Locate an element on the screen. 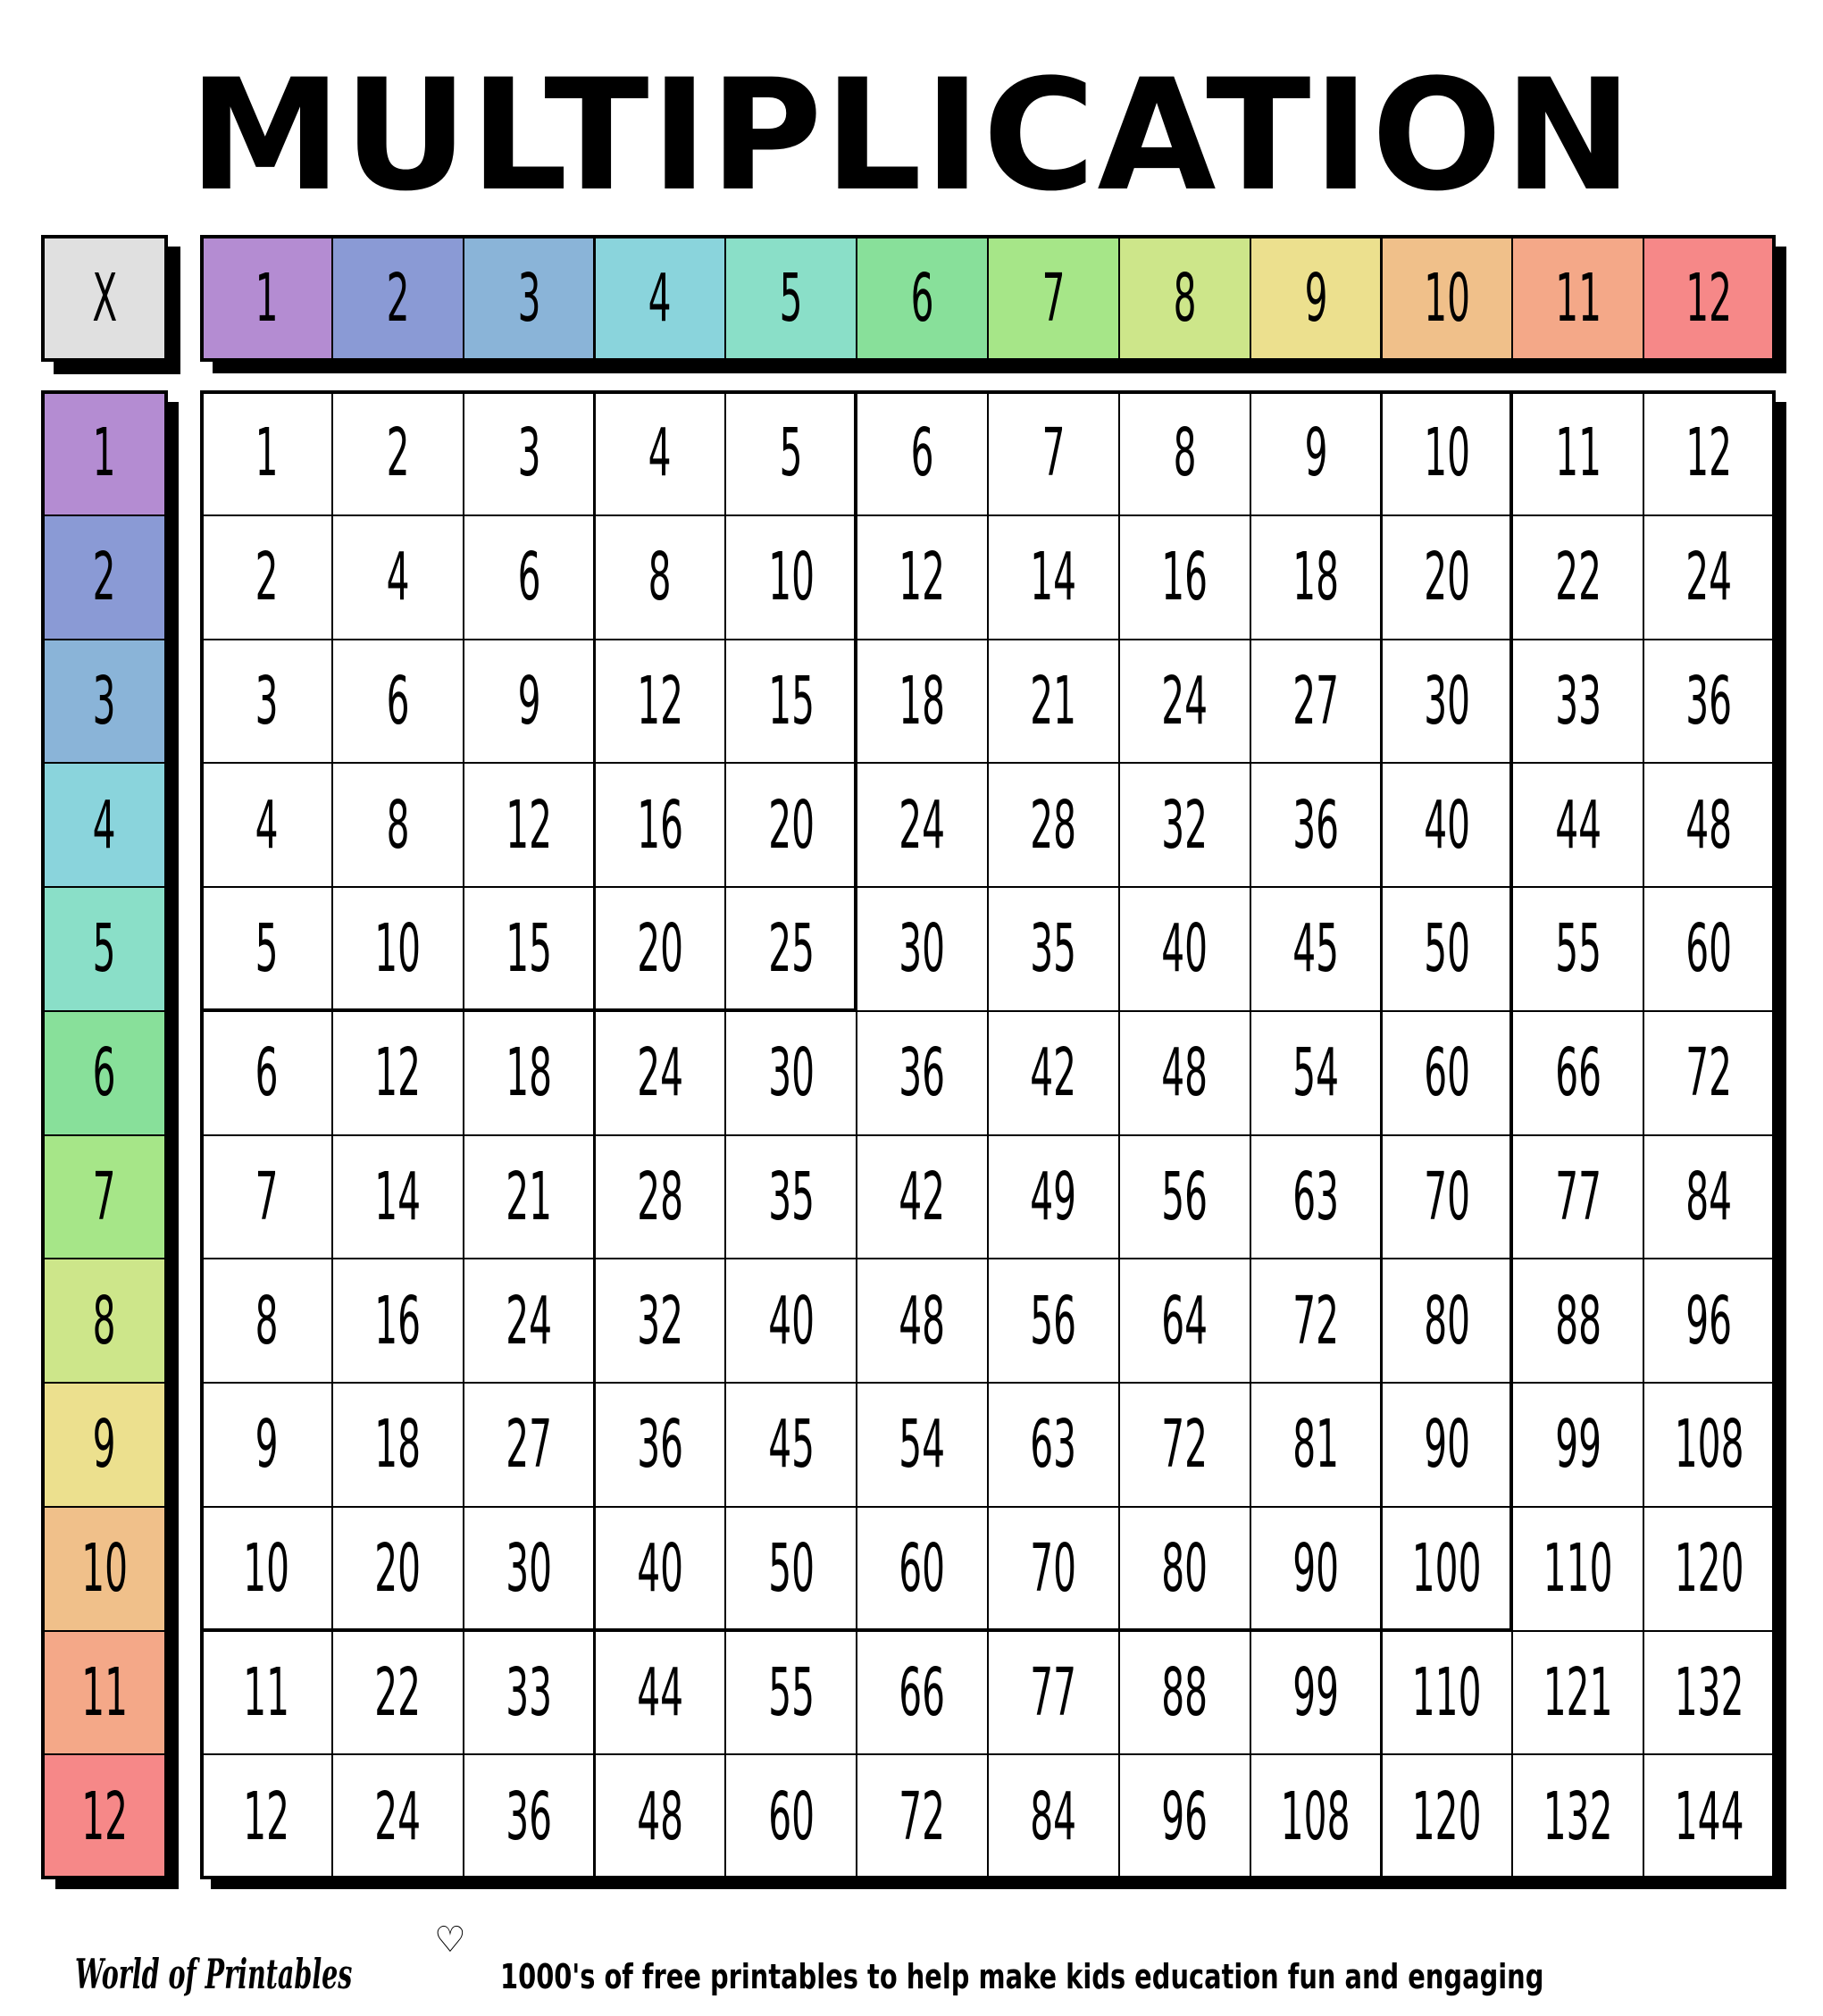 This screenshot has height=2016, width=1823. table-cell: 132 is located at coordinates (1578, 1816).